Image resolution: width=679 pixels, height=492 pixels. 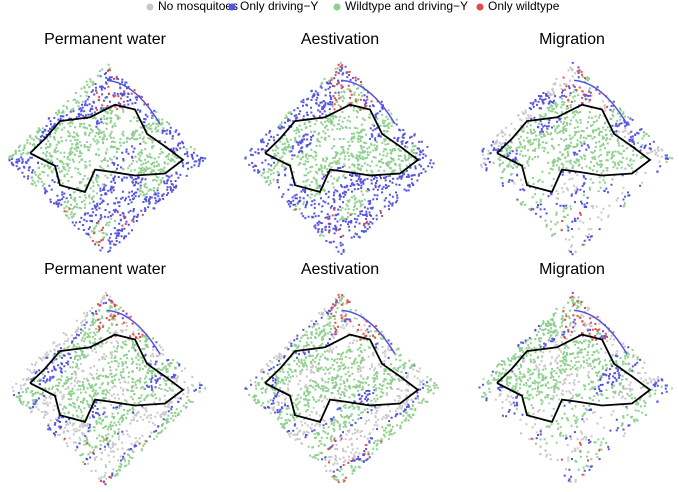 I want to click on legend-label: Only wildtype, so click(x=524, y=6).